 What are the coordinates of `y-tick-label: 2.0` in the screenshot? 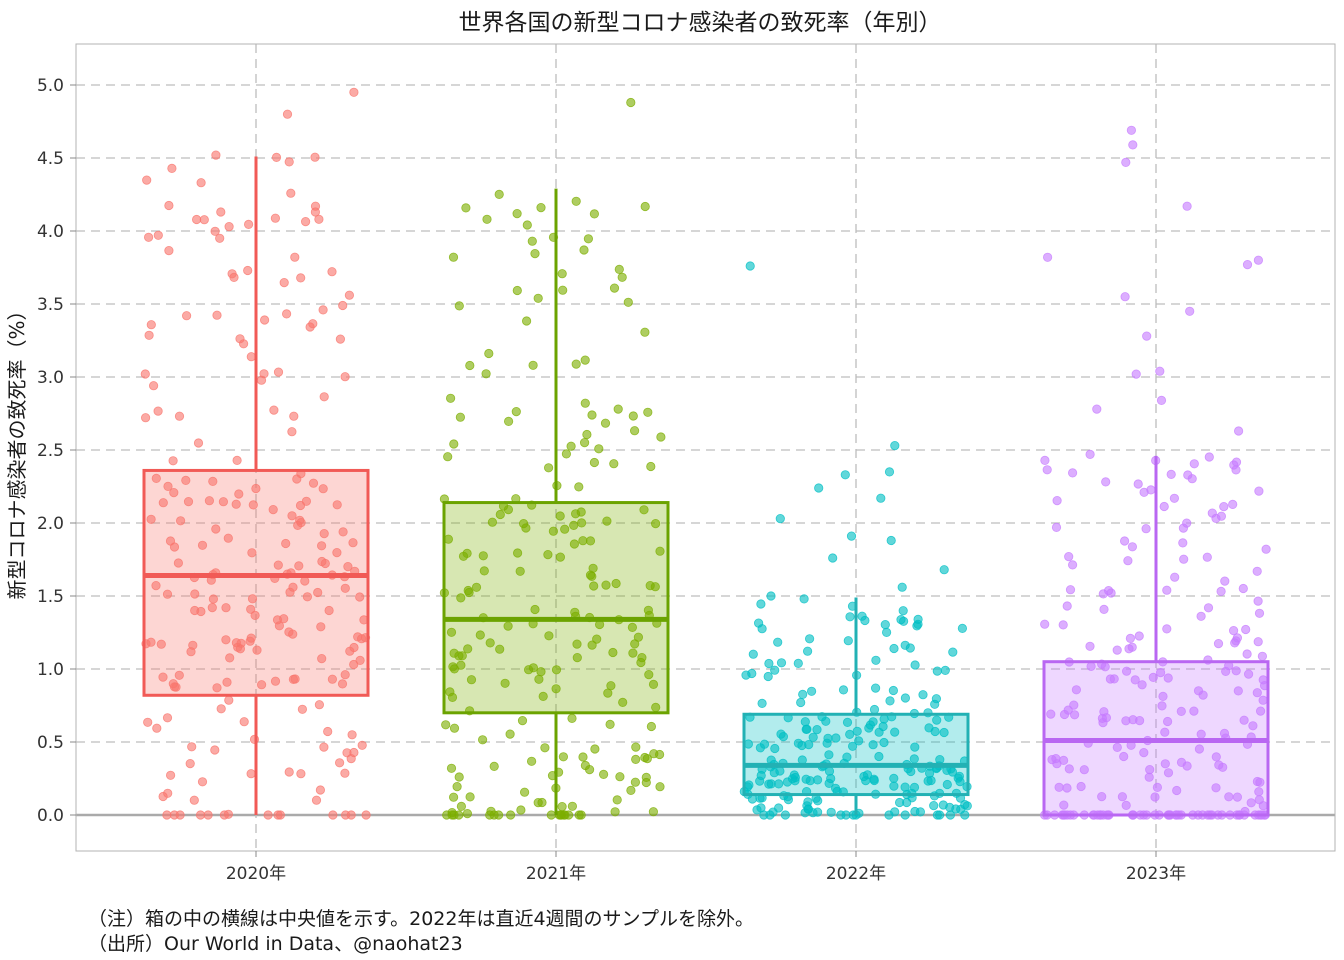 It's located at (50, 524).